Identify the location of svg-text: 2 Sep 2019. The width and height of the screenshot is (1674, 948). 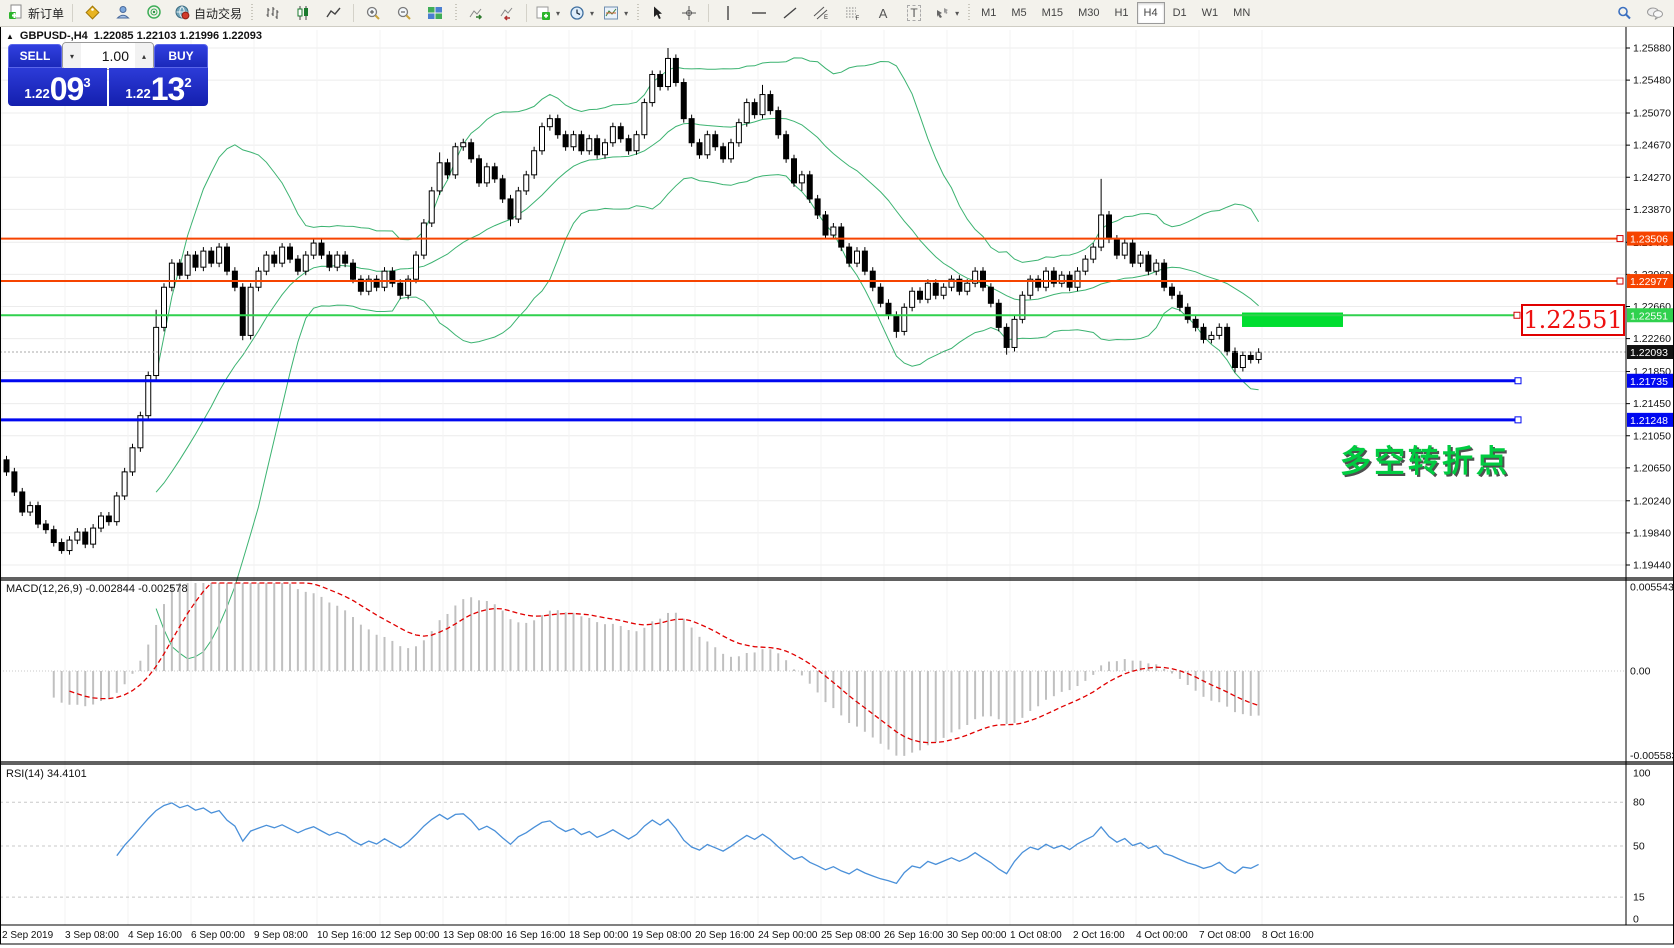
(28, 935).